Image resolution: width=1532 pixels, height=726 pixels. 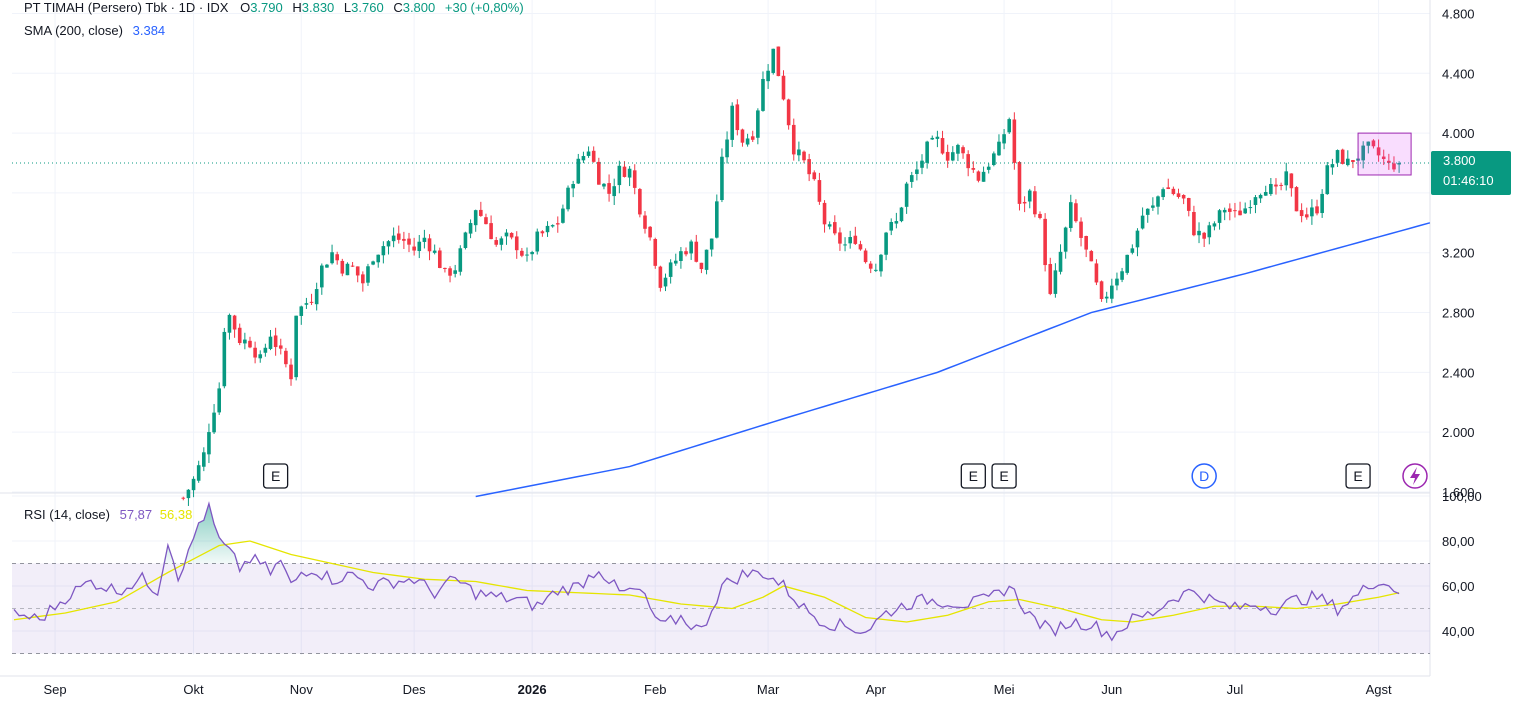 What do you see at coordinates (67, 514) in the screenshot?
I see `rsi-label: RSI (14, close)` at bounding box center [67, 514].